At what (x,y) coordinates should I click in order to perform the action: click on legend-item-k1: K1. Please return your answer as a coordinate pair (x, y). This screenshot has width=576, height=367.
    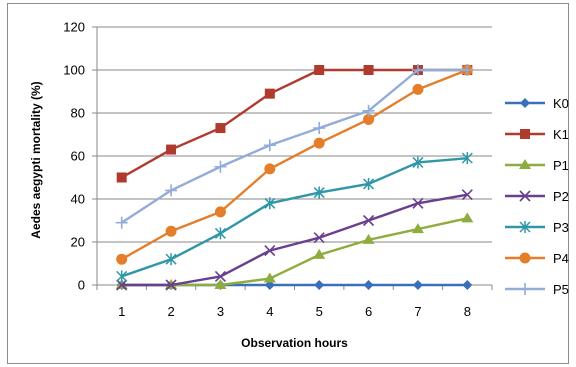
    Looking at the image, I should click on (537, 134).